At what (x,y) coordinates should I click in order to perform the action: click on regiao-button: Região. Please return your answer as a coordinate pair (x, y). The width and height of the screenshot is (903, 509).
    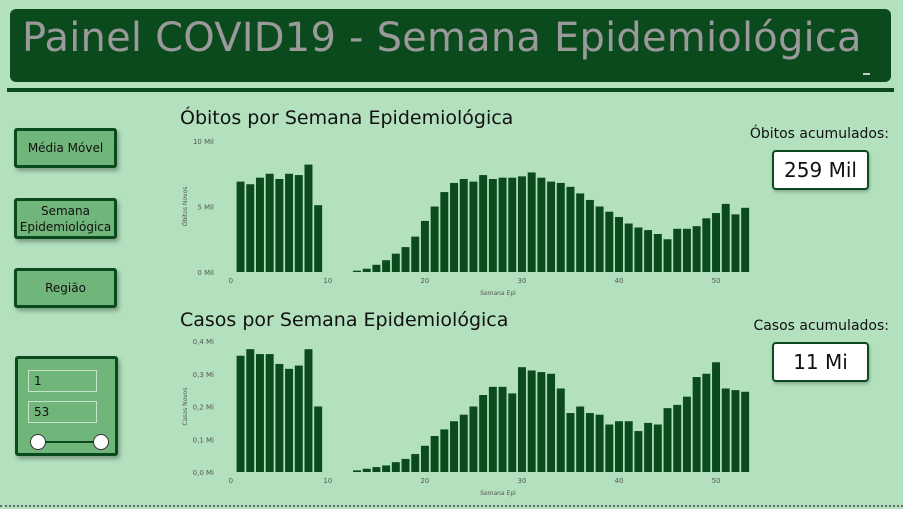
    Looking at the image, I should click on (65, 288).